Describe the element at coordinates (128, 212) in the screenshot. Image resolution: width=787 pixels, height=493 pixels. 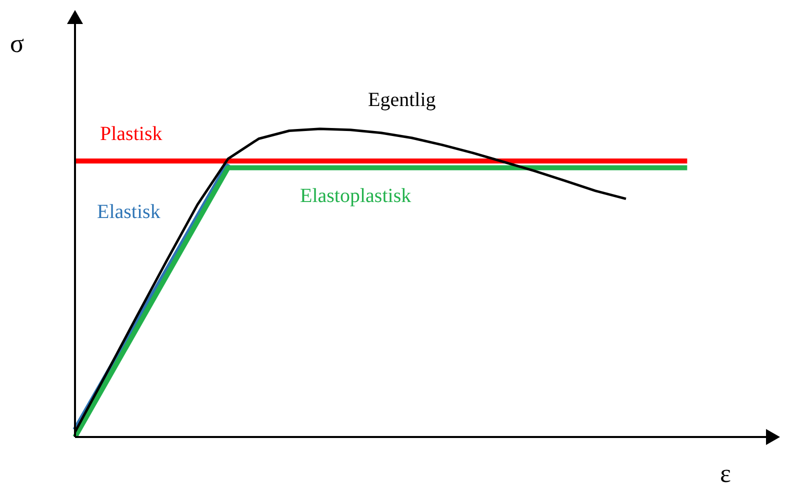
I see `series-label: Elastisk` at that location.